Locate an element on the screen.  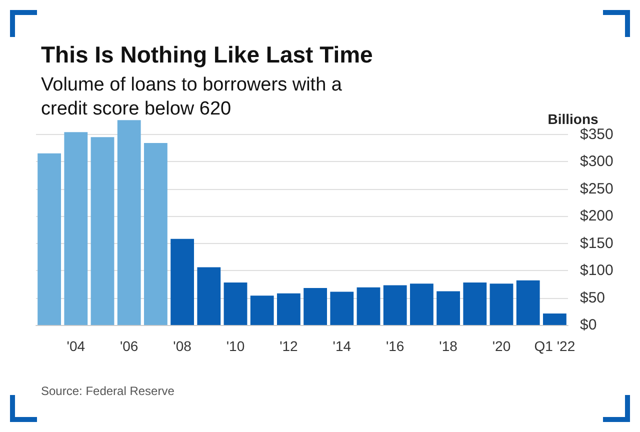
x-tick-label: '14 is located at coordinates (342, 346).